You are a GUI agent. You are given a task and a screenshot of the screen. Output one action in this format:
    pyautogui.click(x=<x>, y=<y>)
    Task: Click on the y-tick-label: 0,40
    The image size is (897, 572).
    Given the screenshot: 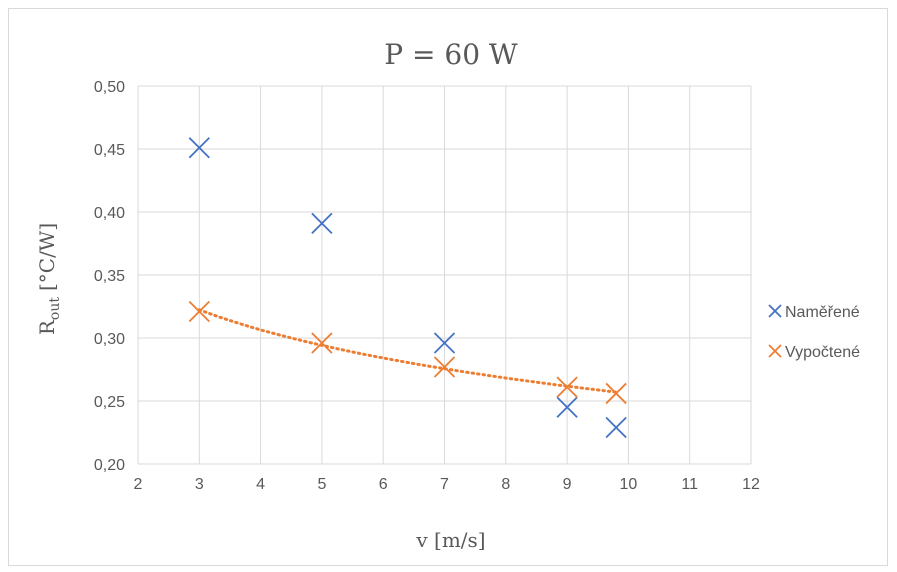 What is the action you would take?
    pyautogui.click(x=109, y=213)
    